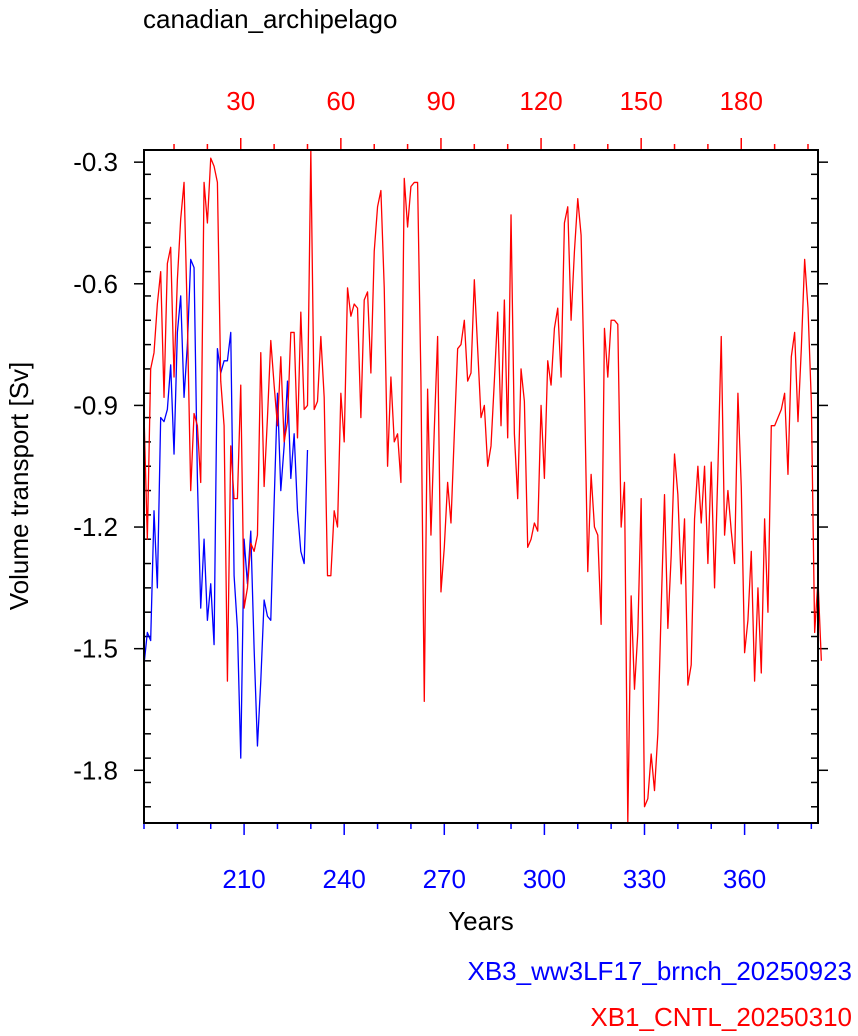 This screenshot has height=1036, width=858. Describe the element at coordinates (95, 284) in the screenshot. I see `y-tick-label: -0.6` at that location.